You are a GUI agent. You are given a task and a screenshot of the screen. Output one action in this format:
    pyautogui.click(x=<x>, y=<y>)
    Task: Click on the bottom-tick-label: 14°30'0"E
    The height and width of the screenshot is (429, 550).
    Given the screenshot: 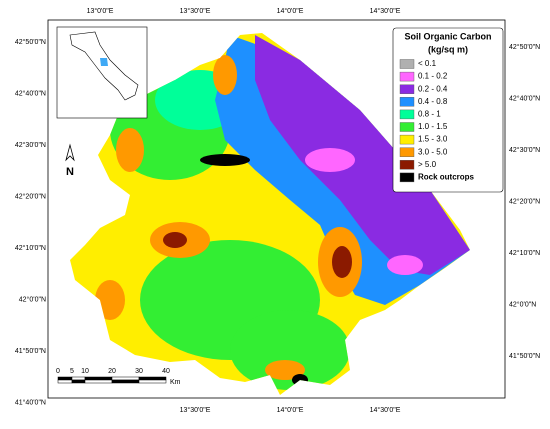 What is the action you would take?
    pyautogui.click(x=385, y=410)
    